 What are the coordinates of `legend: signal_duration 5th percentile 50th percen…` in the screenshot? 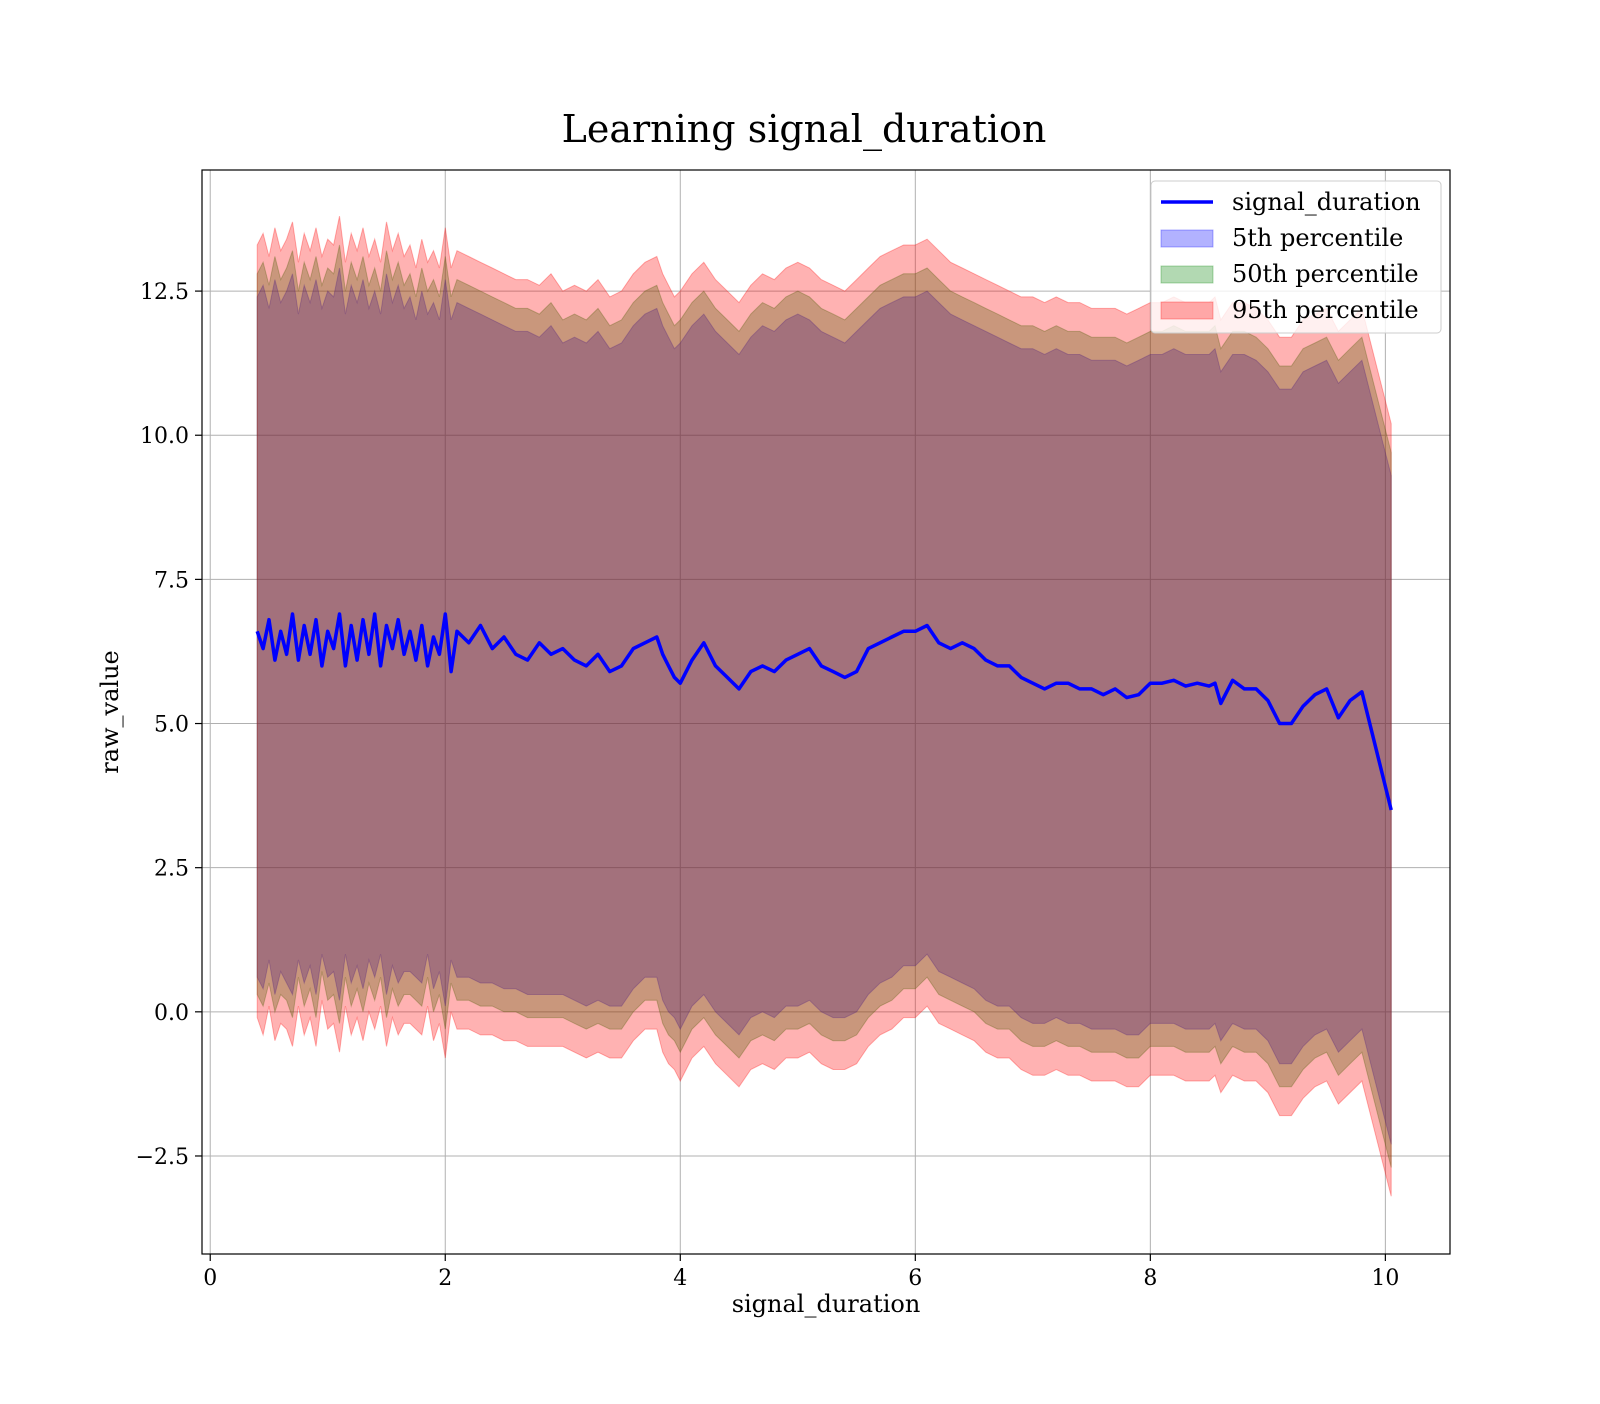 It's located at (1296, 257).